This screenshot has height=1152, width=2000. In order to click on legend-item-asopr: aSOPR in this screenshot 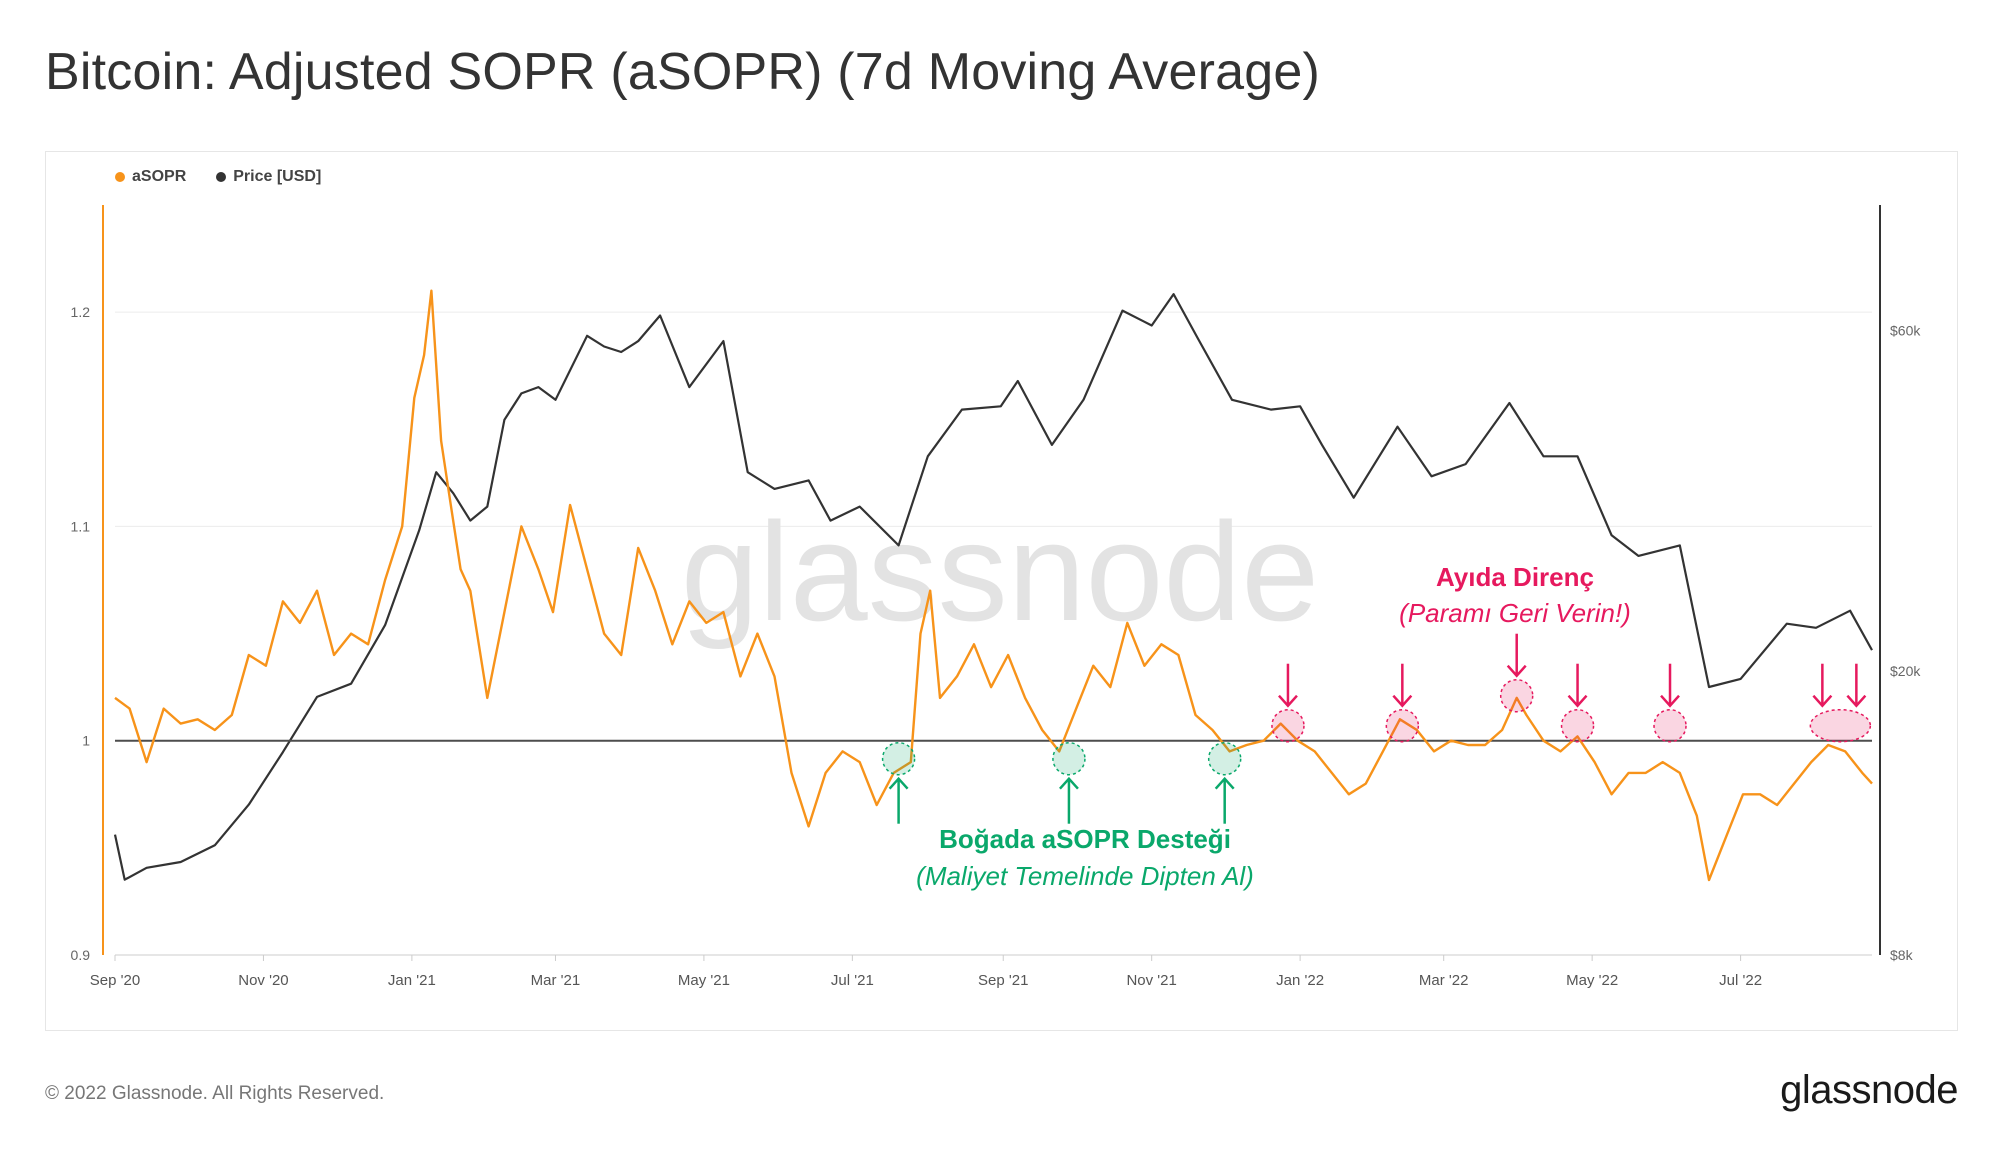, I will do `click(150, 177)`.